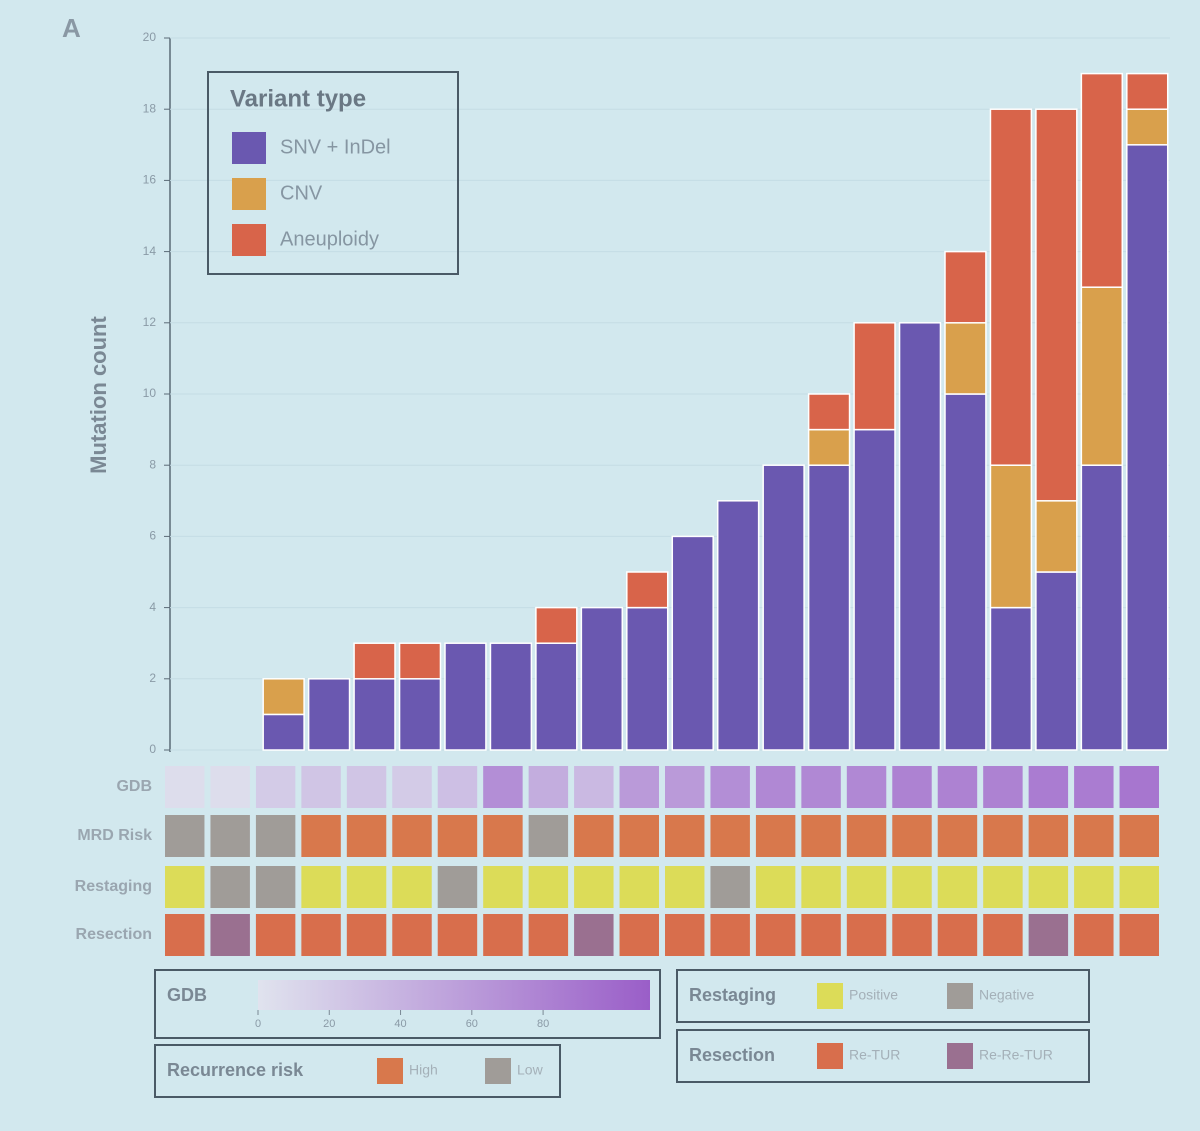 The image size is (1200, 1131). Describe the element at coordinates (71, 28) in the screenshot. I see `panel-label: A` at that location.